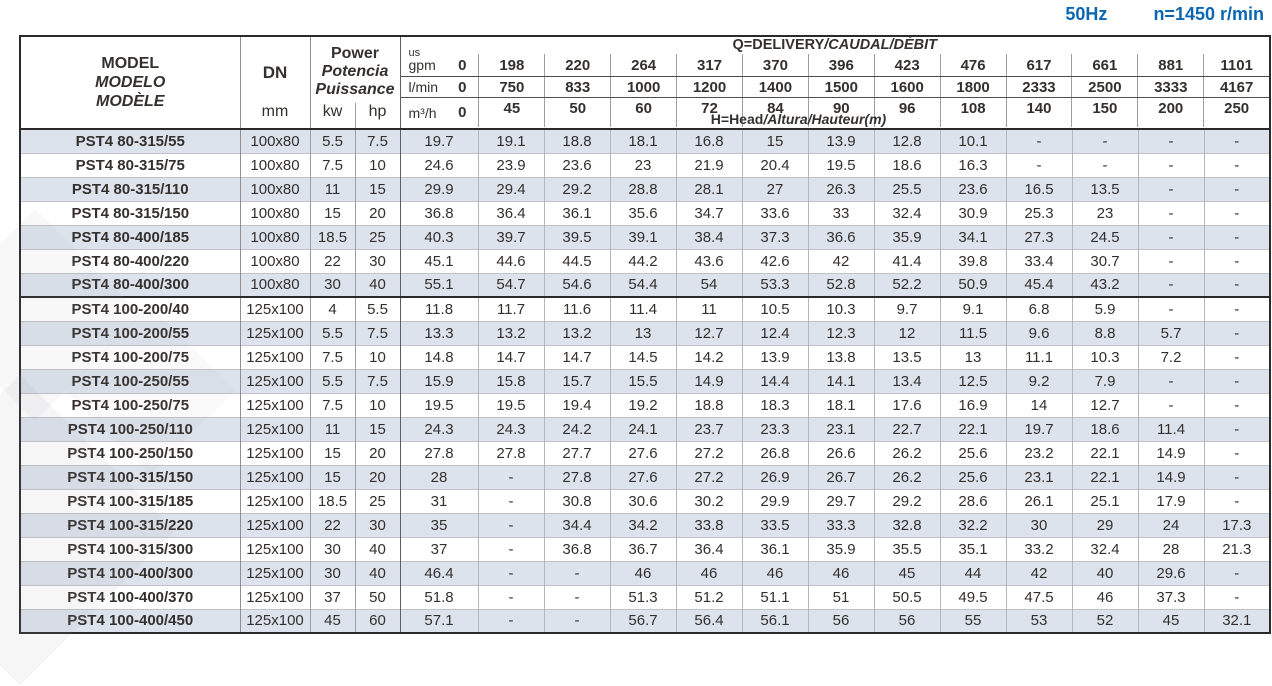 This screenshot has height=686, width=1272. I want to click on head-value-cell: 30.6, so click(642, 500).